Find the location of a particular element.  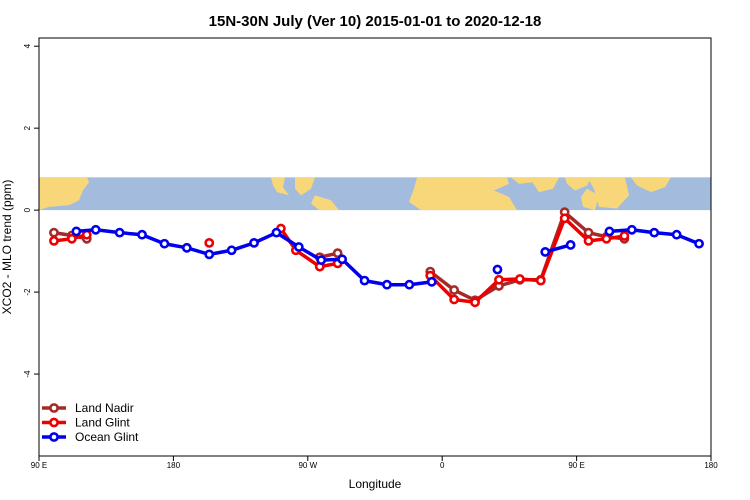

y-tick-label: 2 is located at coordinates (27, 127).